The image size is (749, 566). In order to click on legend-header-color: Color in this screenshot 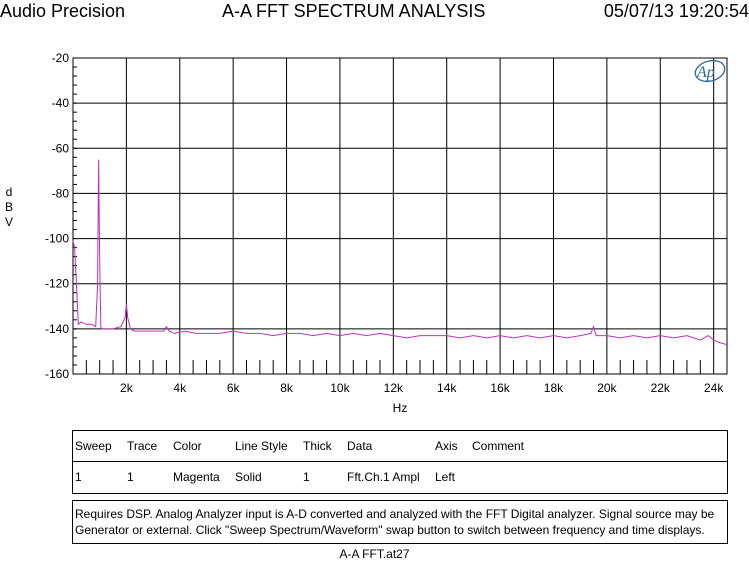, I will do `click(187, 446)`.